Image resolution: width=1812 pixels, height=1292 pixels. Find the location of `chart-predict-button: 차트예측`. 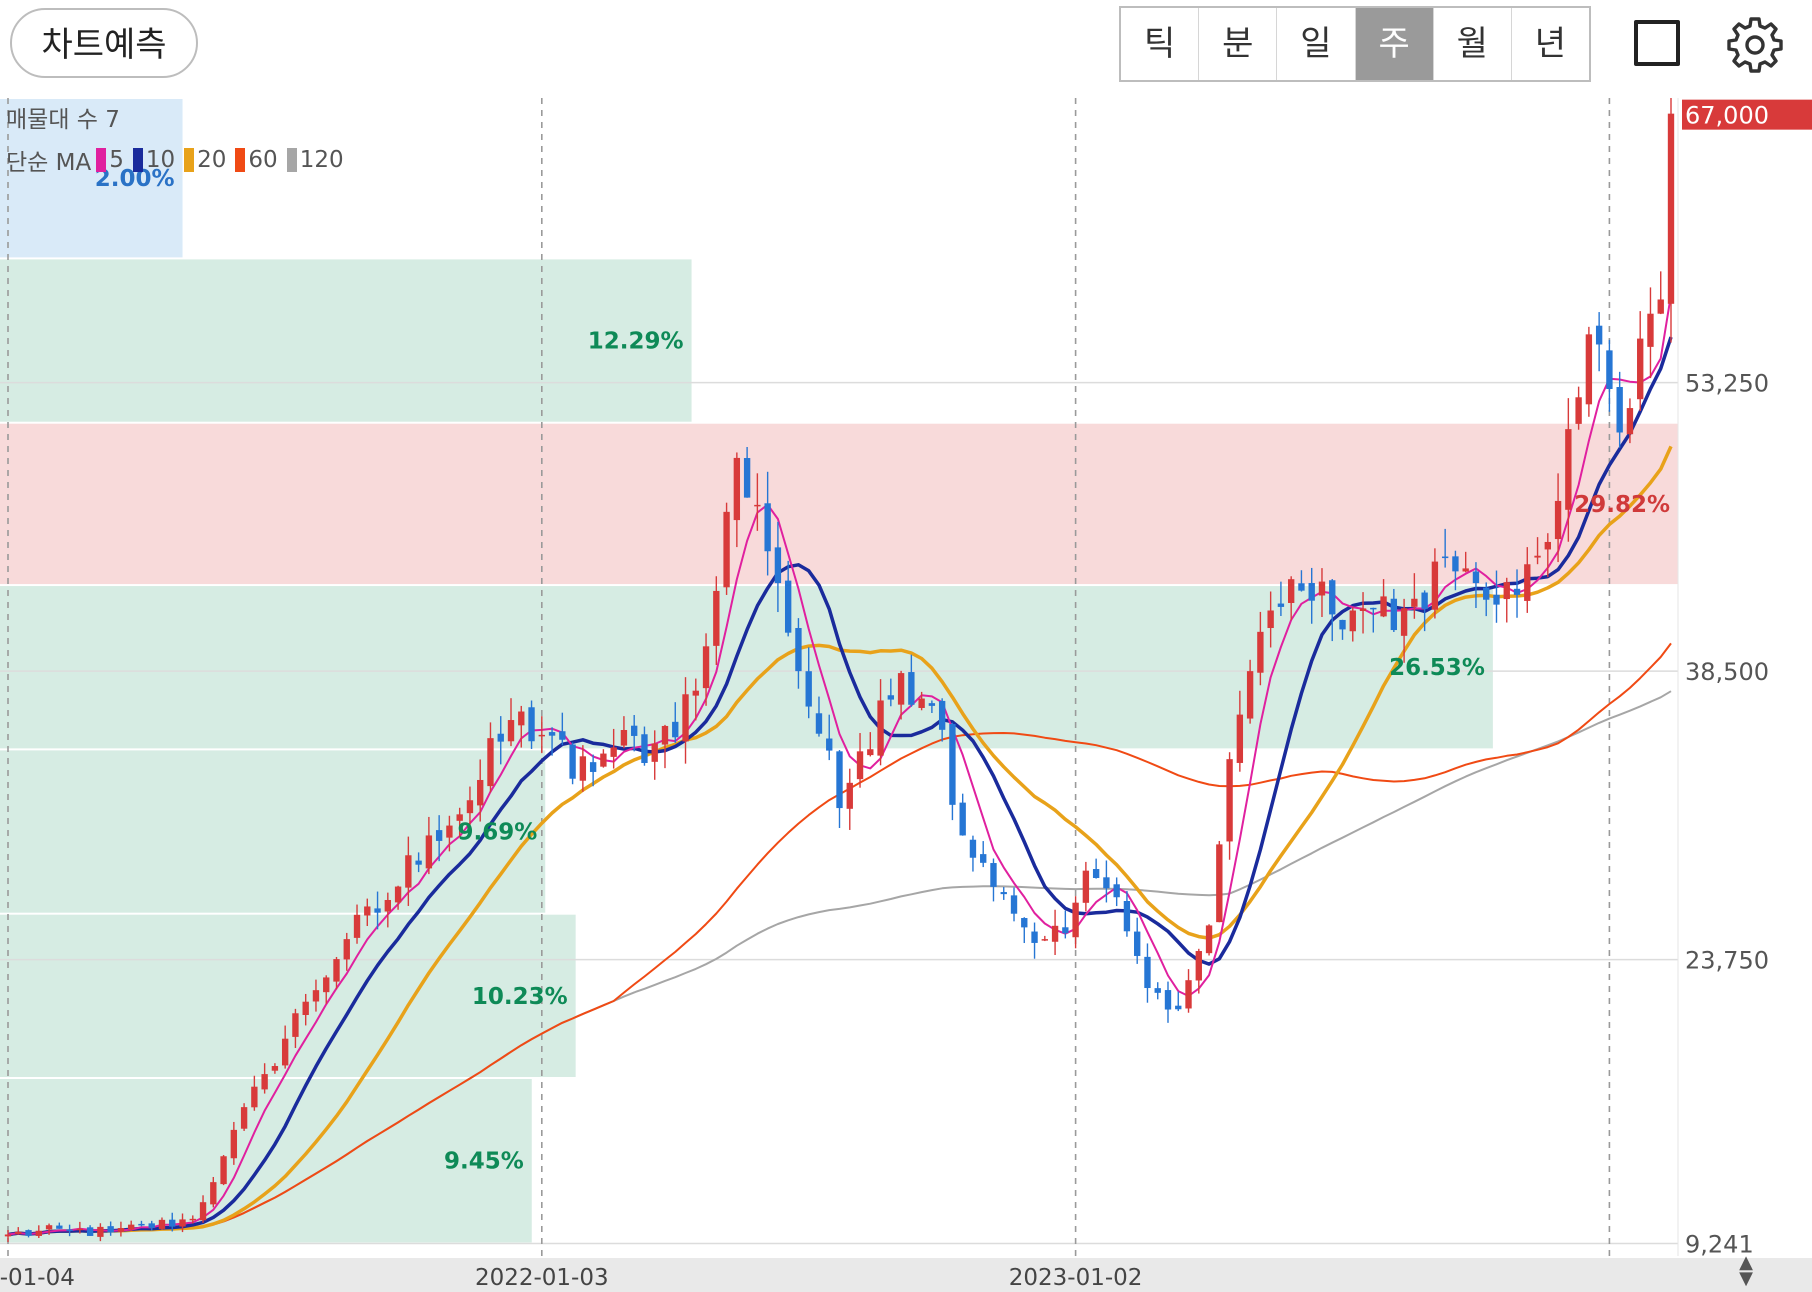

chart-predict-button: 차트예측 is located at coordinates (104, 43).